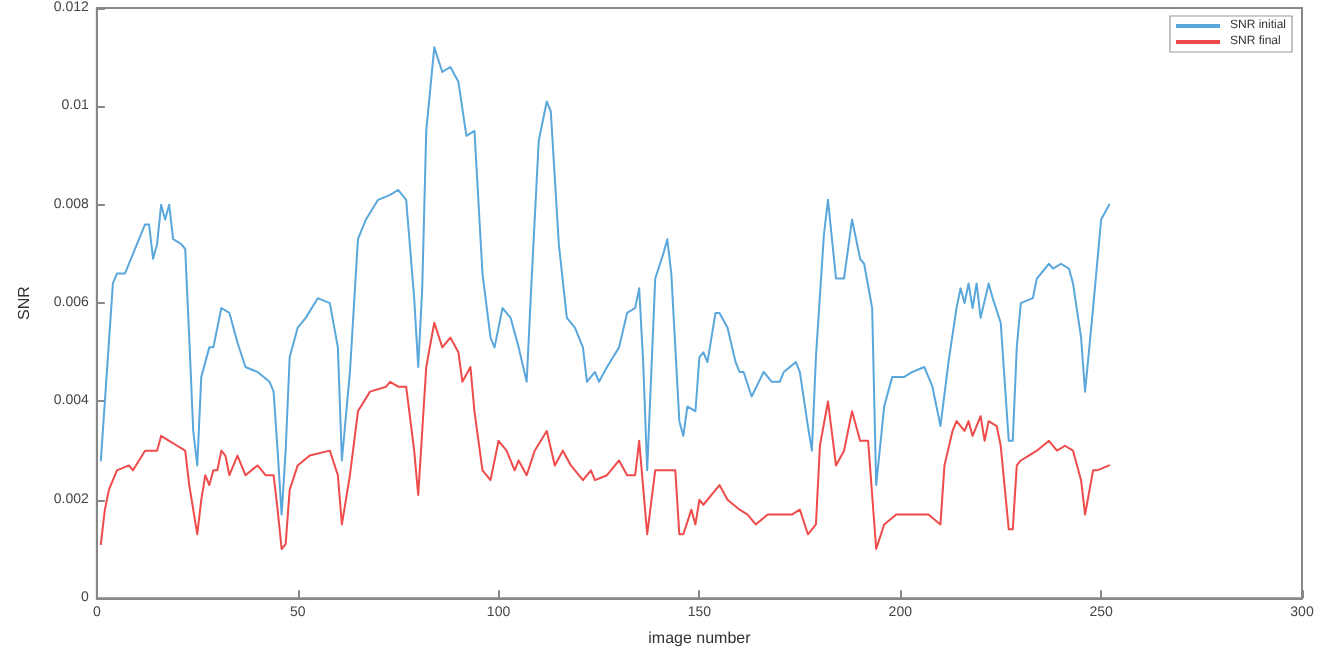 The width and height of the screenshot is (1320, 656). Describe the element at coordinates (700, 638) in the screenshot. I see `x-axis-title: image number` at that location.